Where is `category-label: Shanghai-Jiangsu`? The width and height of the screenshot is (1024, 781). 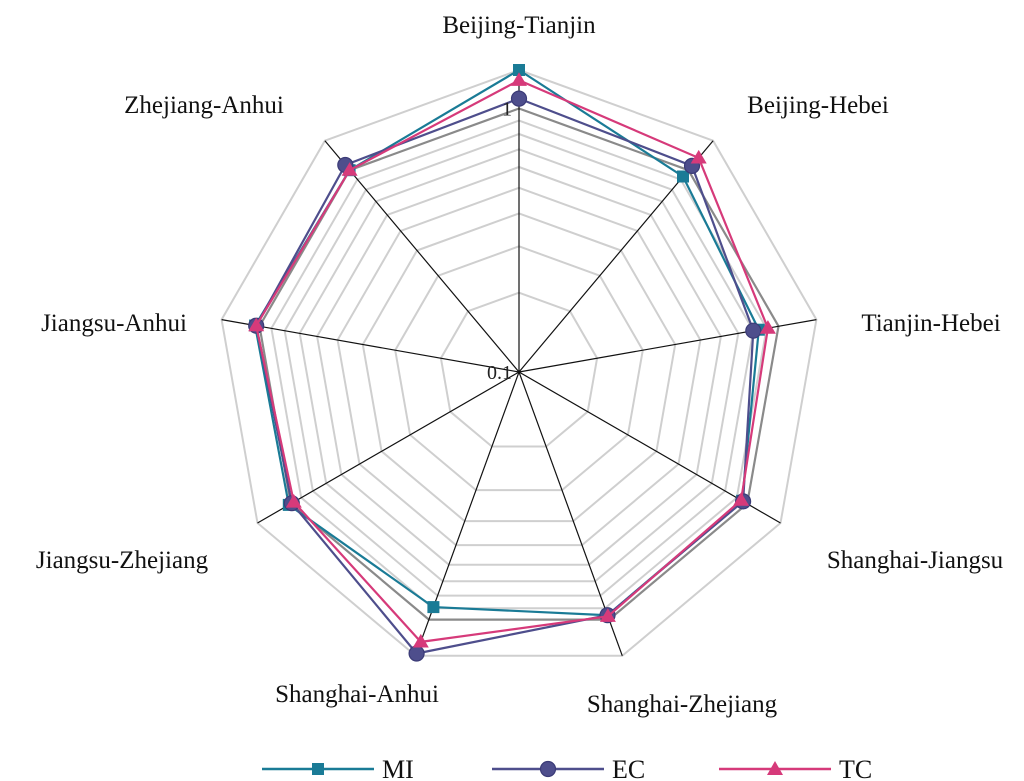 category-label: Shanghai-Jiangsu is located at coordinates (915, 560).